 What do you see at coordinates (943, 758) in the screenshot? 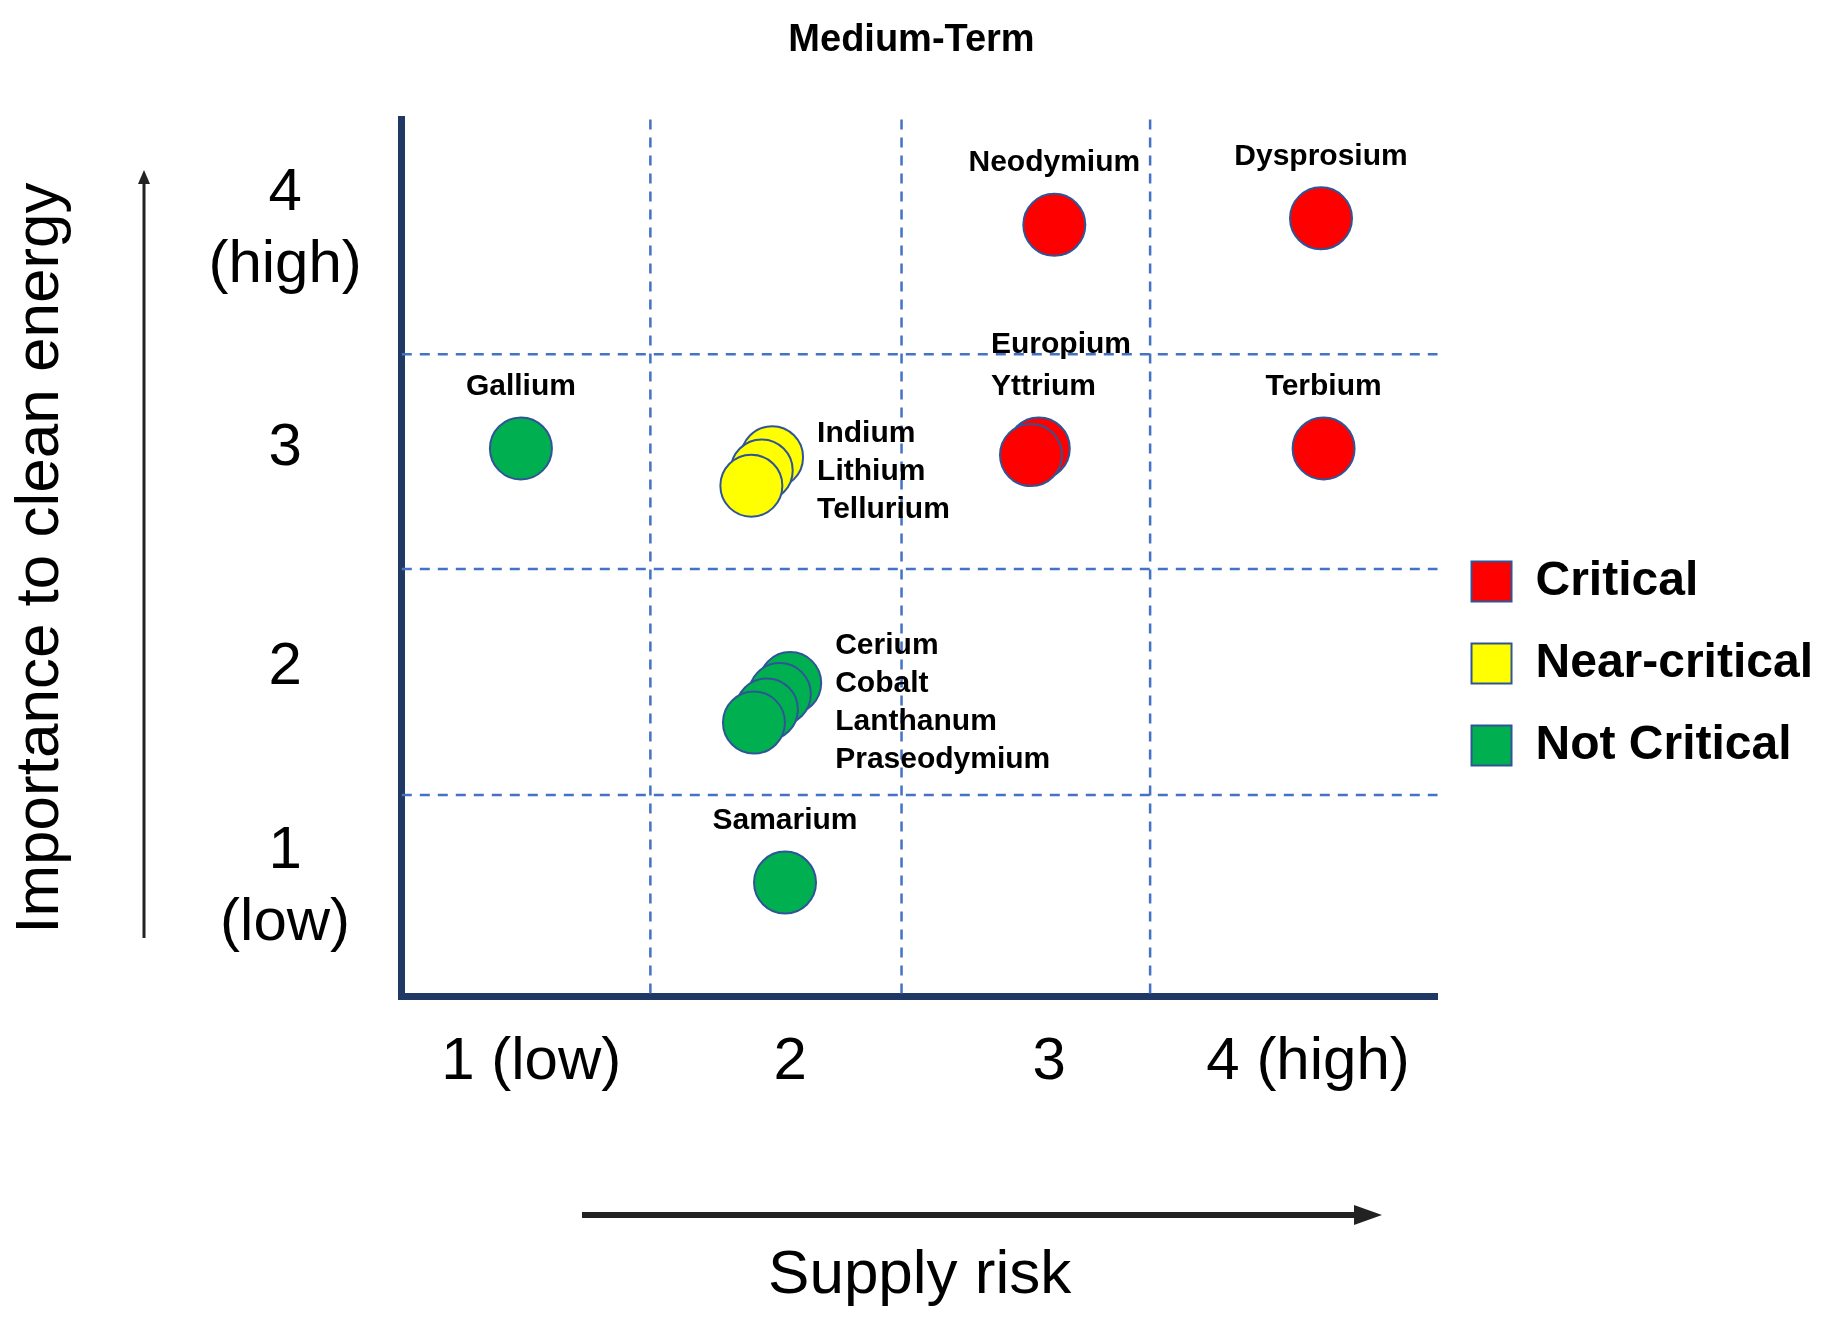
I see `annotation: Praseodymium` at bounding box center [943, 758].